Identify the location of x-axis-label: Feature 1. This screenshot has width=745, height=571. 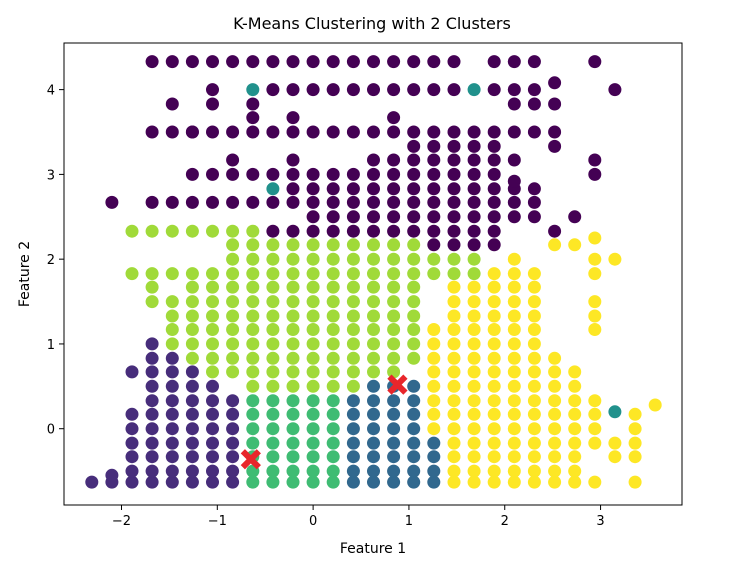
(373, 549).